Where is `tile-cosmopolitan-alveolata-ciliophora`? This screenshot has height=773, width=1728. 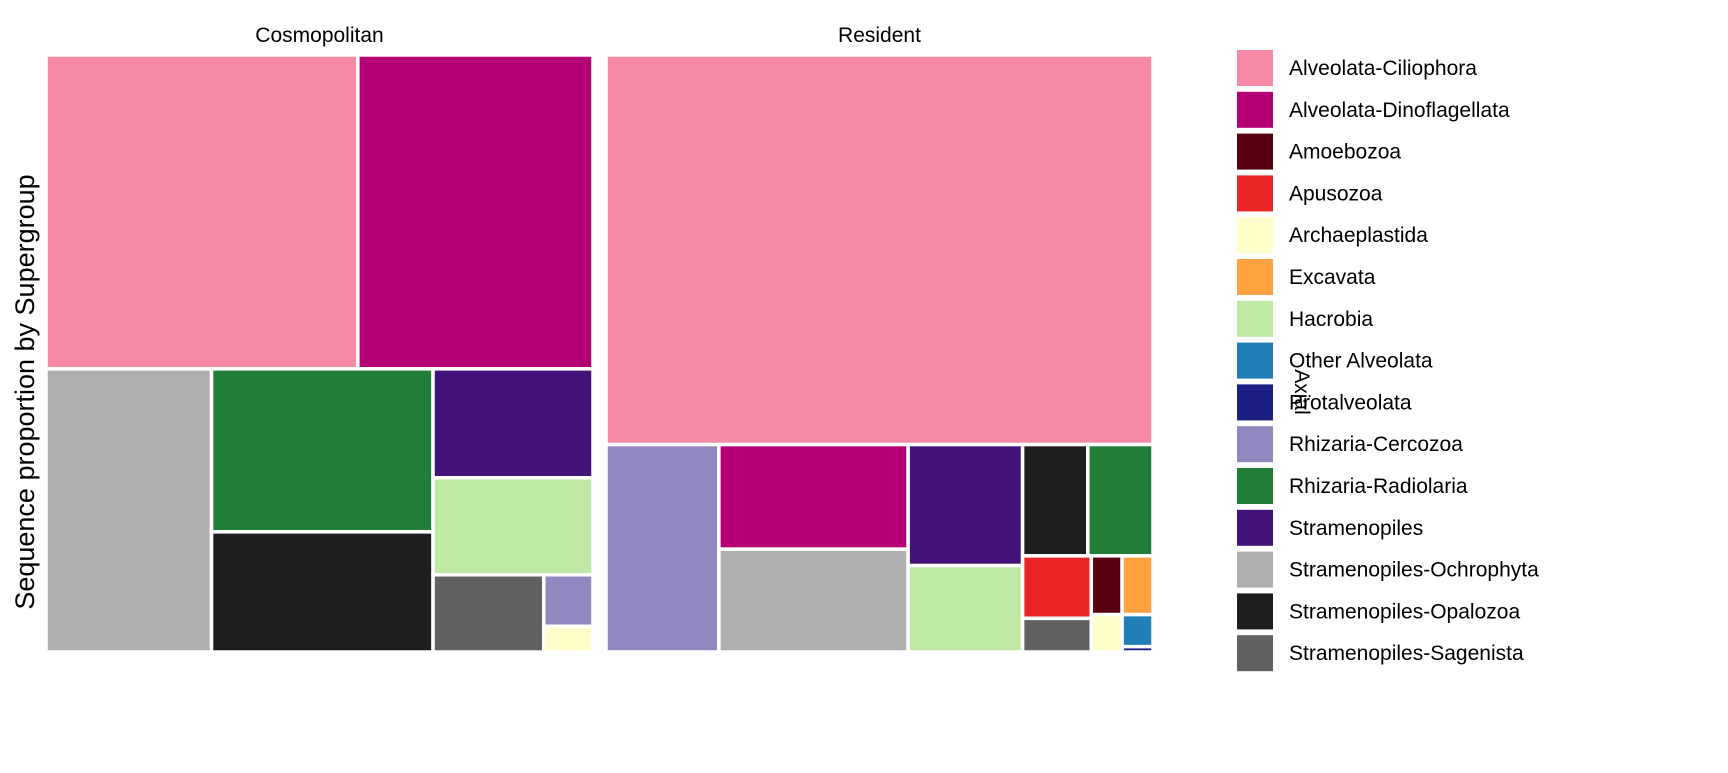
tile-cosmopolitan-alveolata-ciliophora is located at coordinates (202, 212).